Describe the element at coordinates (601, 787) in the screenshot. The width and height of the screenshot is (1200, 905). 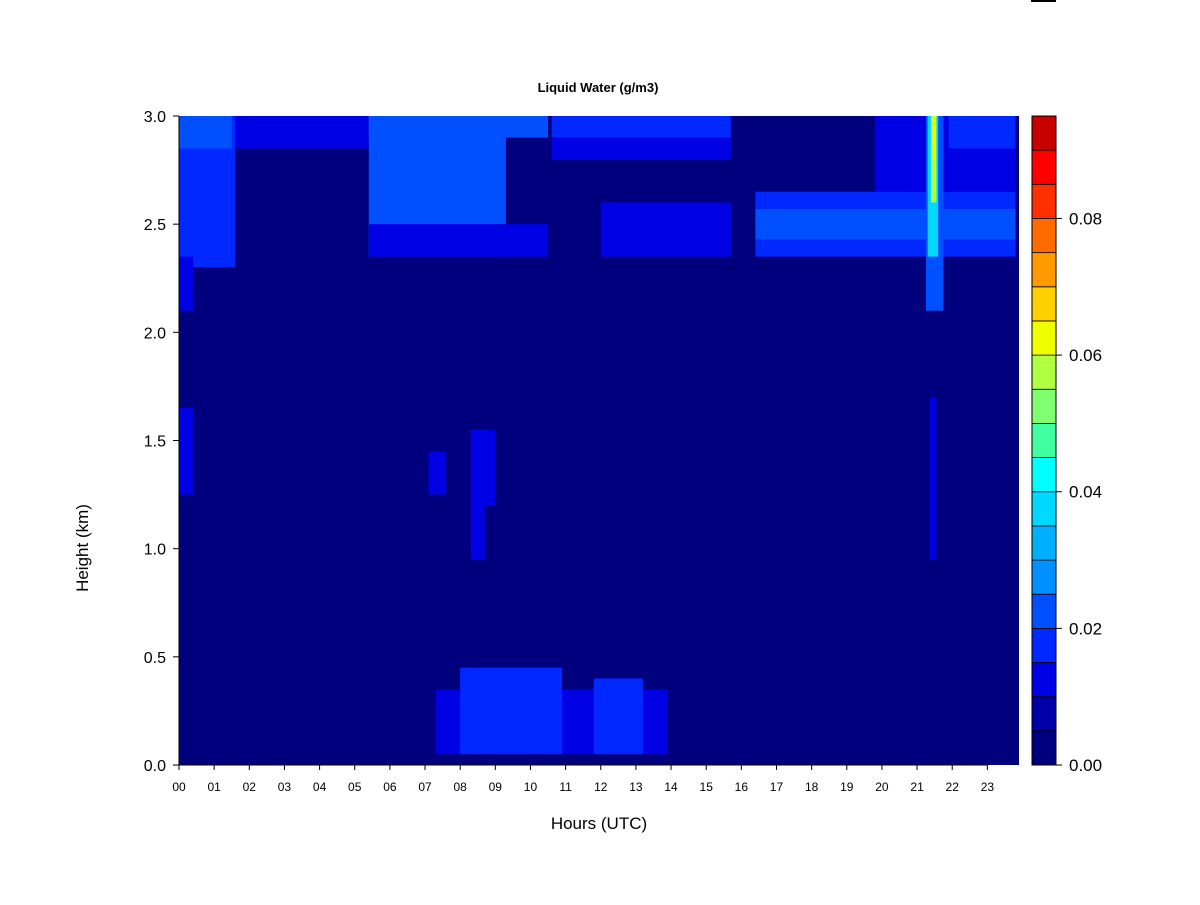
I see `x-tick-label: 12` at that location.